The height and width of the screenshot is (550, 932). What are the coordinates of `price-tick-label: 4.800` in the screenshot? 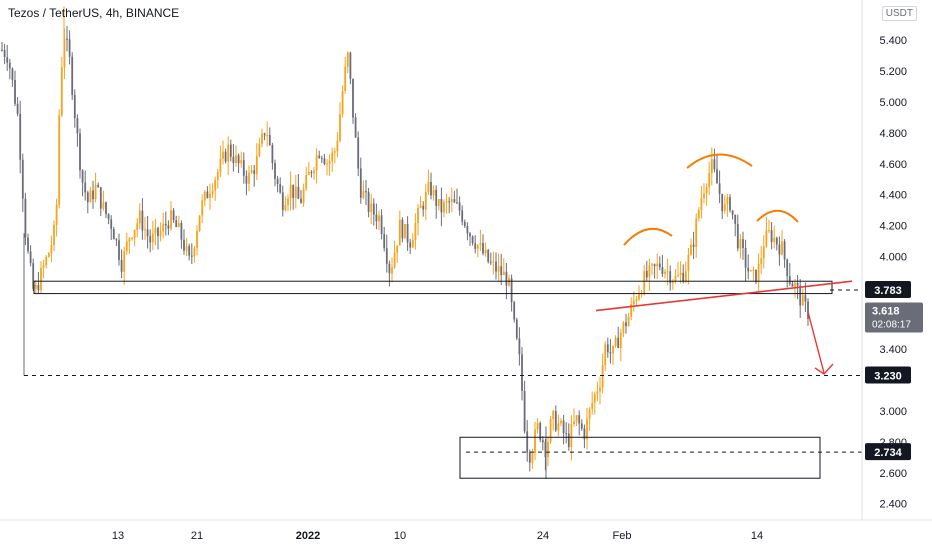 It's located at (893, 134).